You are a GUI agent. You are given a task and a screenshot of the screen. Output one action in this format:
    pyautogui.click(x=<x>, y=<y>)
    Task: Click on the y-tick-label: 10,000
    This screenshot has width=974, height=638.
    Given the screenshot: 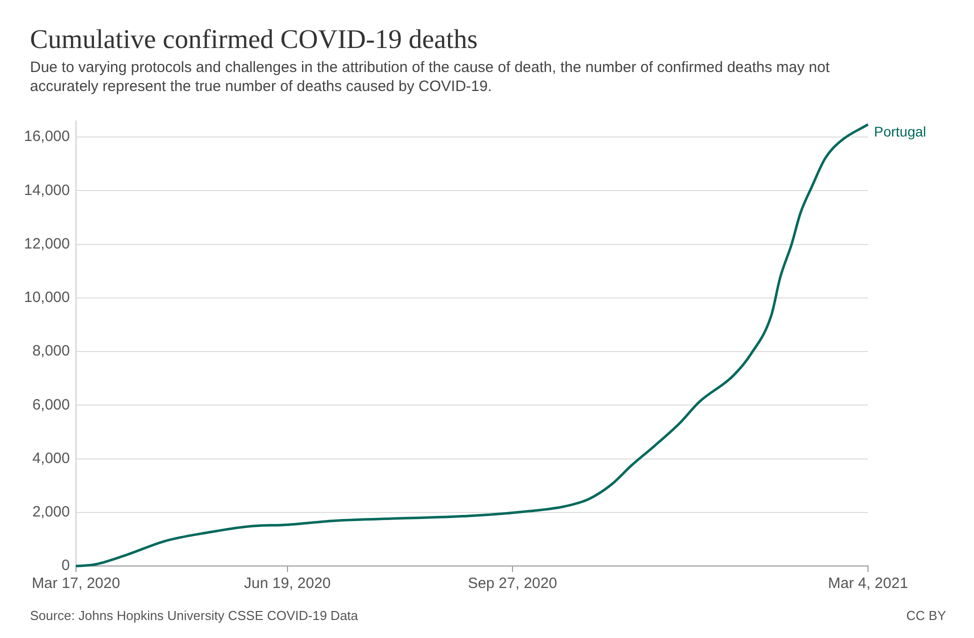 What is the action you would take?
    pyautogui.click(x=47, y=297)
    